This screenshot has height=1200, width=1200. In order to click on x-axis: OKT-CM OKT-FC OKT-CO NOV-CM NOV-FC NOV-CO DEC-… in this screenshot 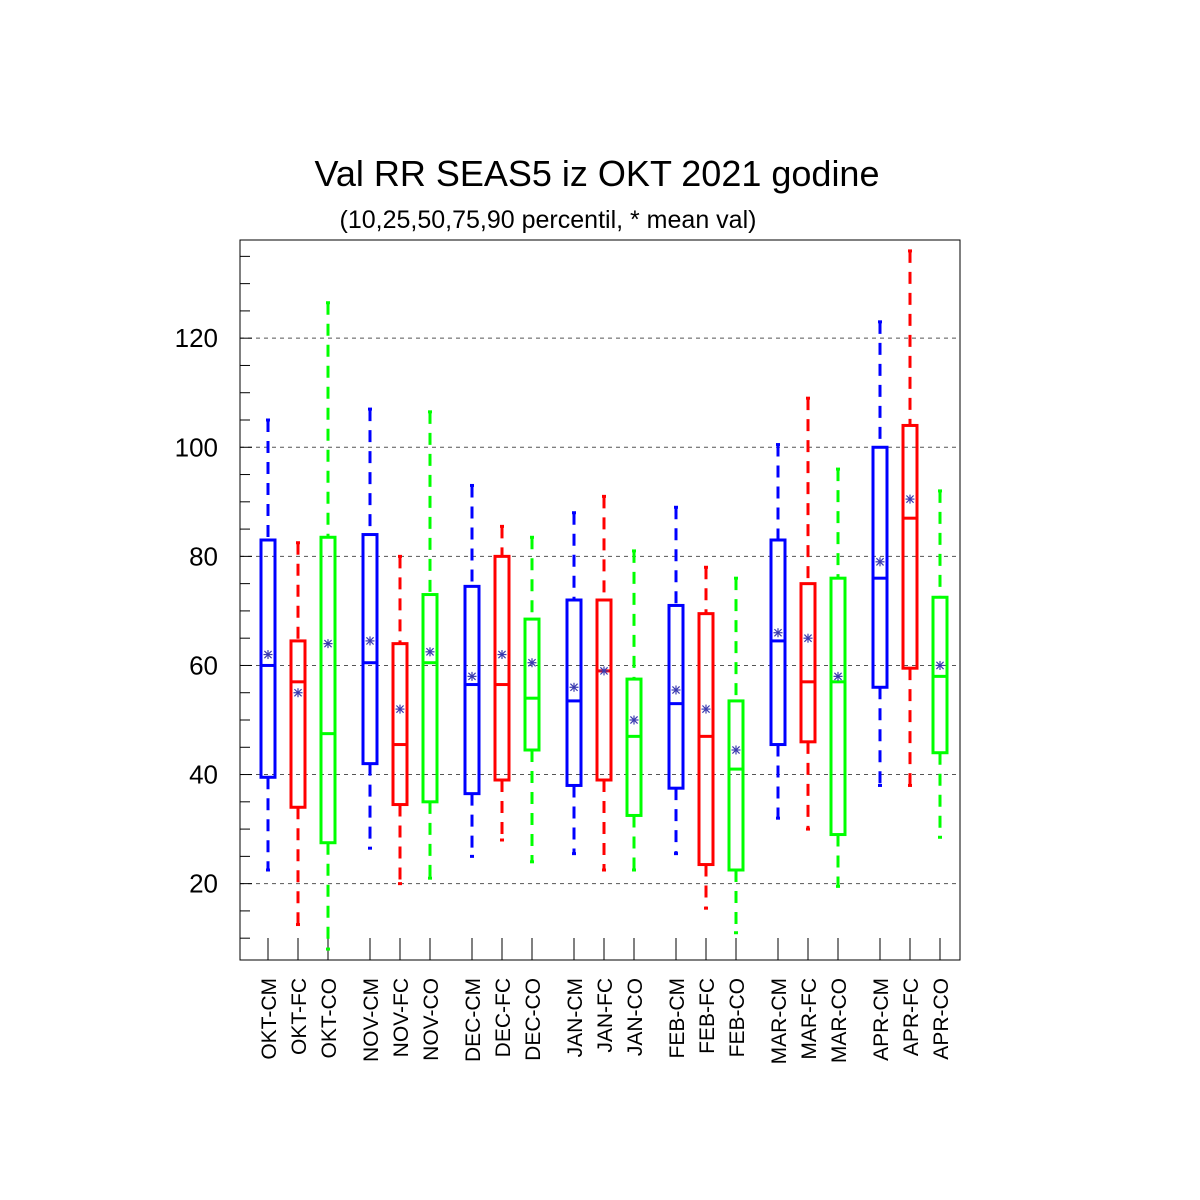, I will do `click(609, 1001)`.